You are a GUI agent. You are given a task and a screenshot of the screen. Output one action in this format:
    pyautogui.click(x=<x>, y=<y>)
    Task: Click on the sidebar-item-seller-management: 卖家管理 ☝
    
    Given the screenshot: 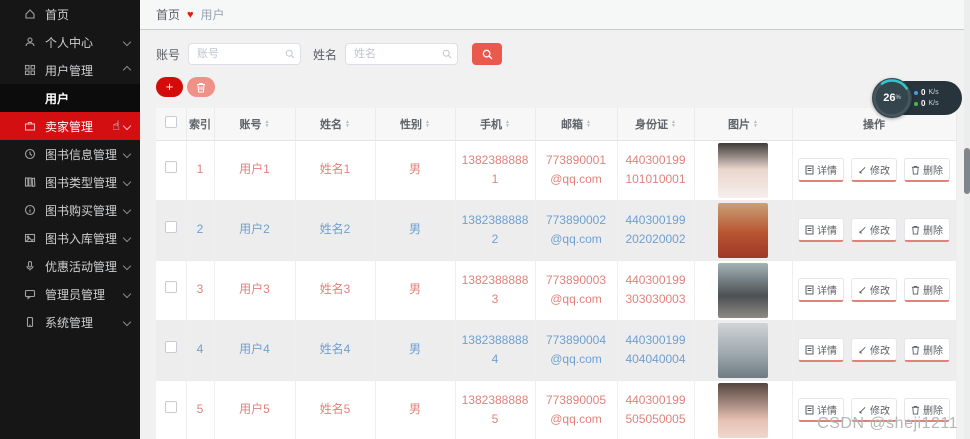 What is the action you would take?
    pyautogui.click(x=70, y=126)
    